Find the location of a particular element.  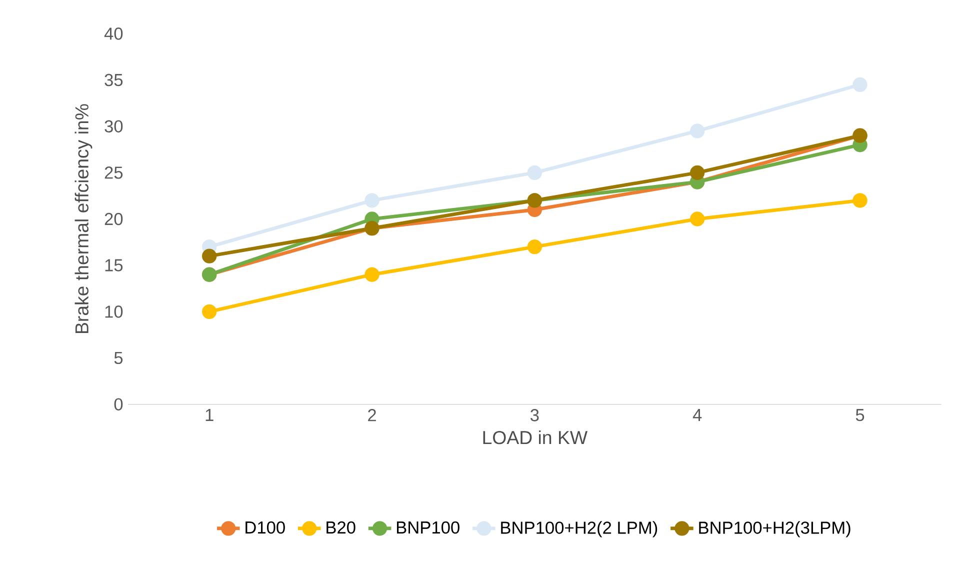

x-tick-label: 5 is located at coordinates (860, 415).